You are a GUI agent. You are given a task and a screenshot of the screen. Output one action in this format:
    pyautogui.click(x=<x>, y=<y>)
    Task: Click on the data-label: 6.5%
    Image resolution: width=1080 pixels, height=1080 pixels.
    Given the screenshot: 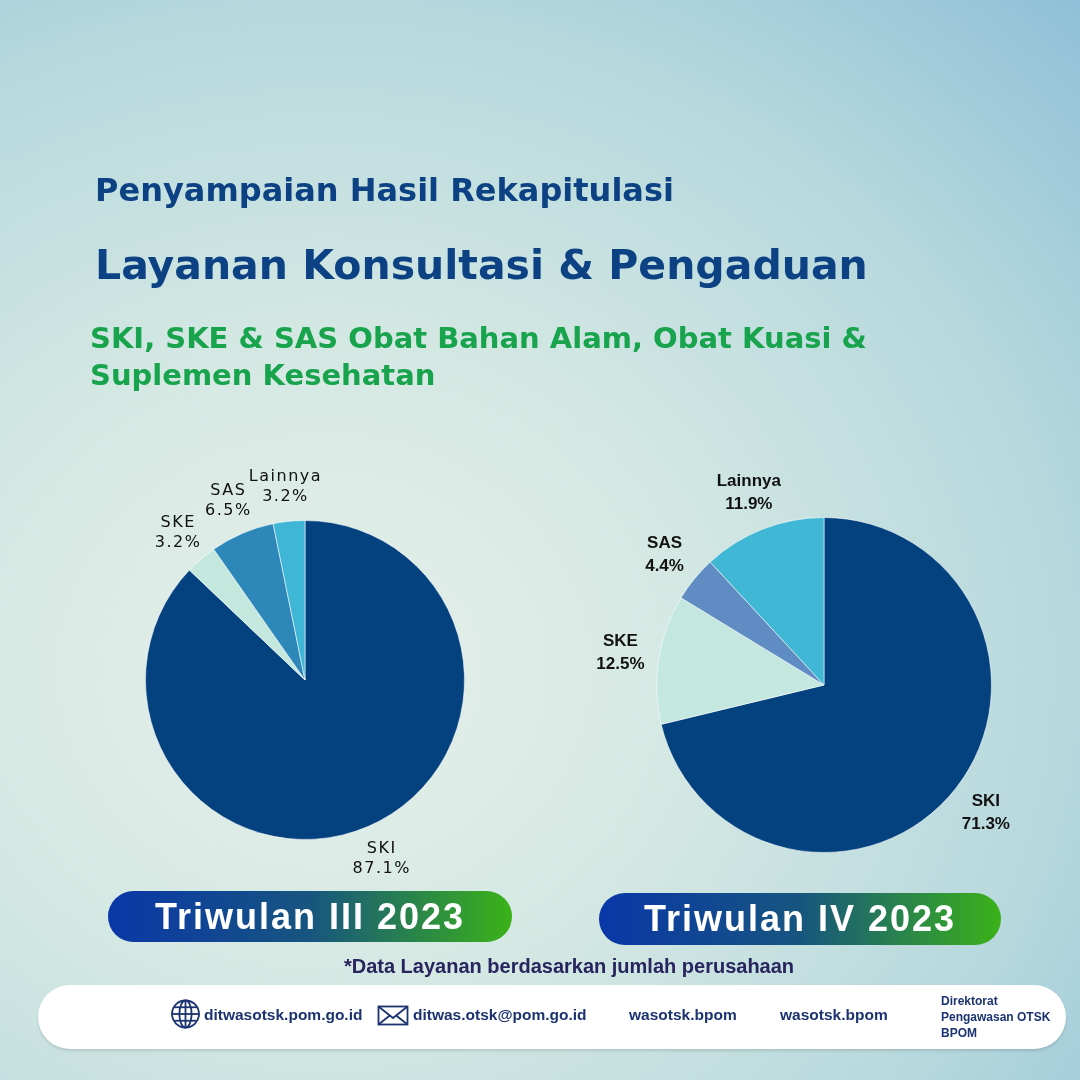 What is the action you would take?
    pyautogui.click(x=228, y=510)
    